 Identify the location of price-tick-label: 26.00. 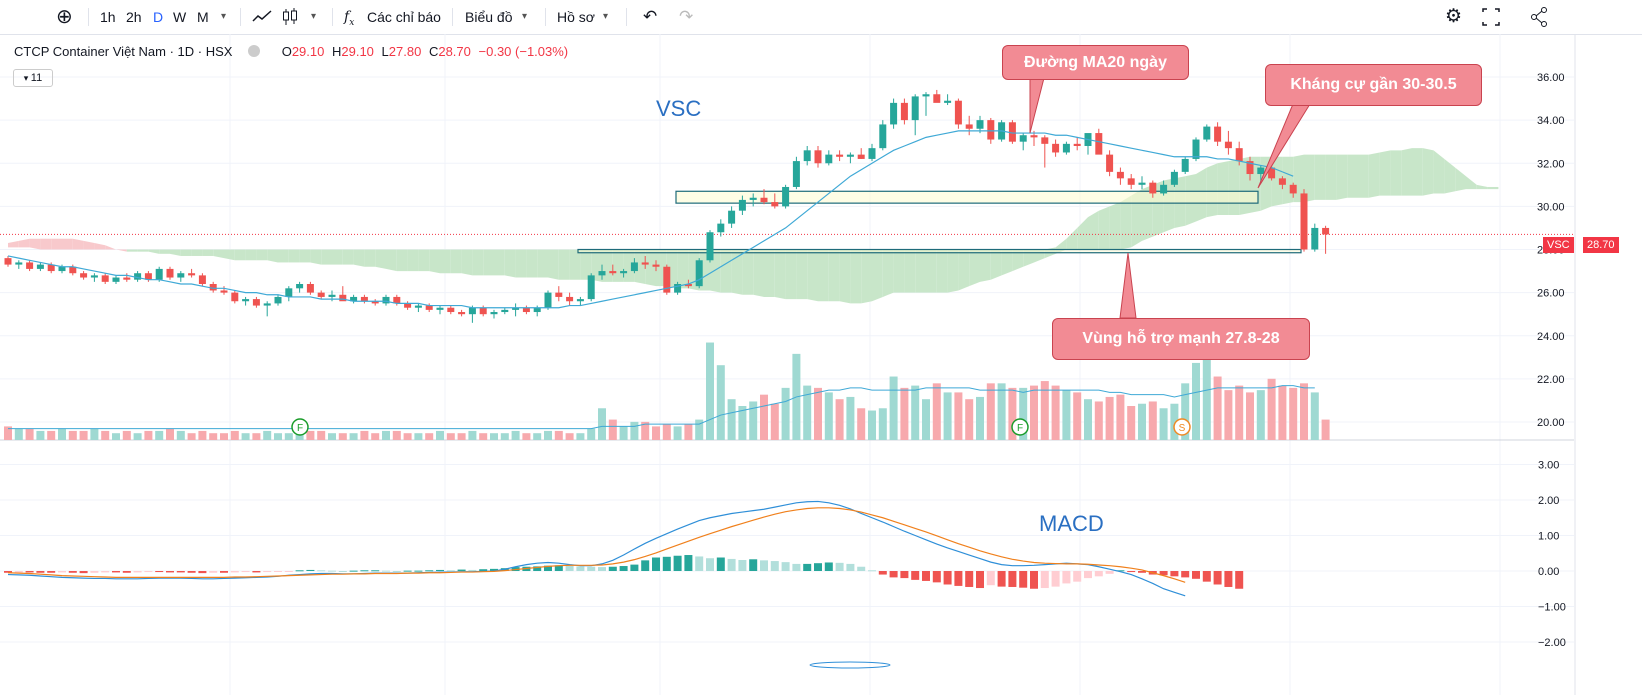
(1551, 294).